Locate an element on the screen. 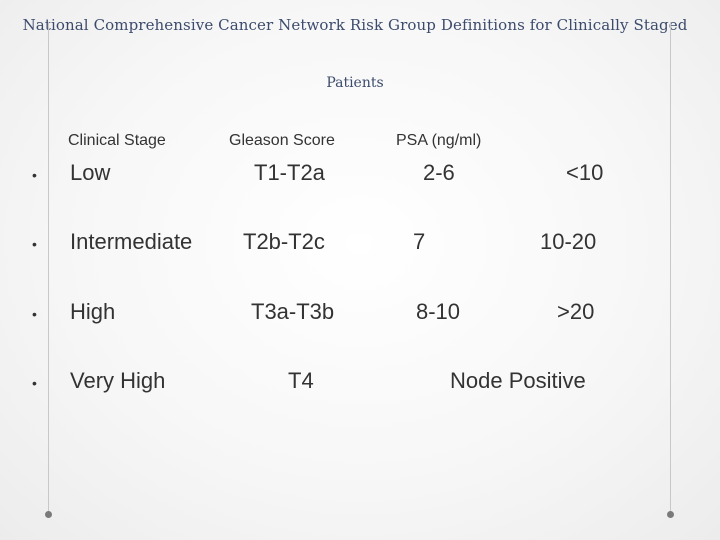 The width and height of the screenshot is (720, 540). risk-group-label: Intermediate is located at coordinates (131, 241).